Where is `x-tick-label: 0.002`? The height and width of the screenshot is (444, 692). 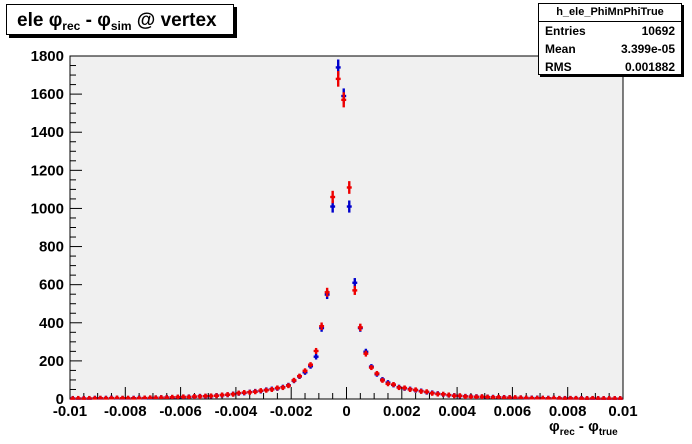 x-tick-label: 0.002 is located at coordinates (402, 411).